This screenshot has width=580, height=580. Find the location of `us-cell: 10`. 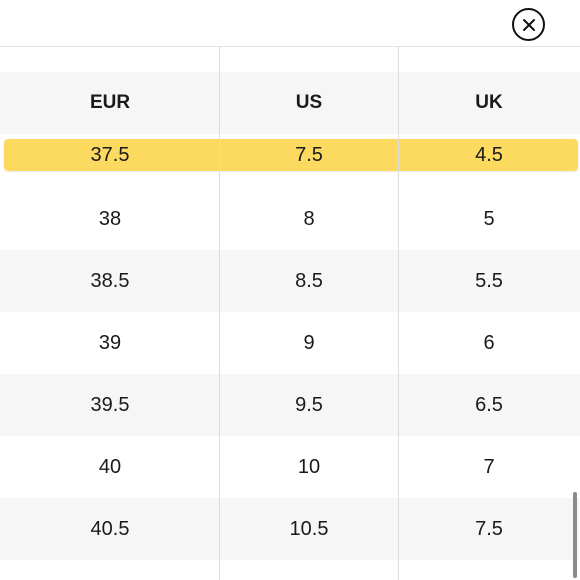

us-cell: 10 is located at coordinates (309, 466).